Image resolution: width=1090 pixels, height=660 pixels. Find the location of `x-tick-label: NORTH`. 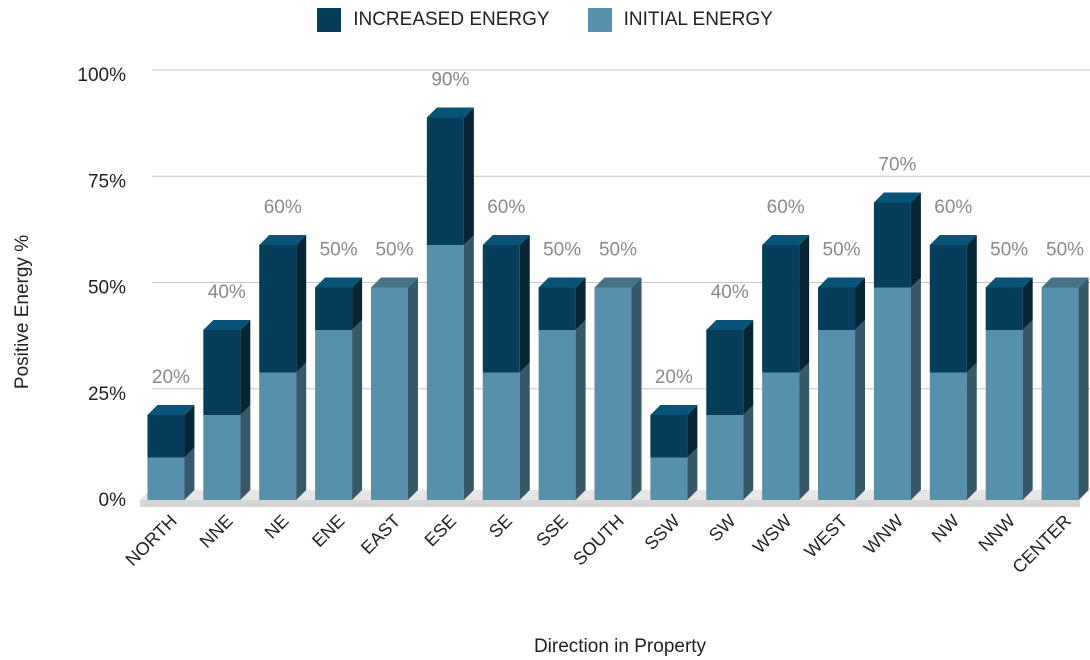

x-tick-label: NORTH is located at coordinates (151, 540).